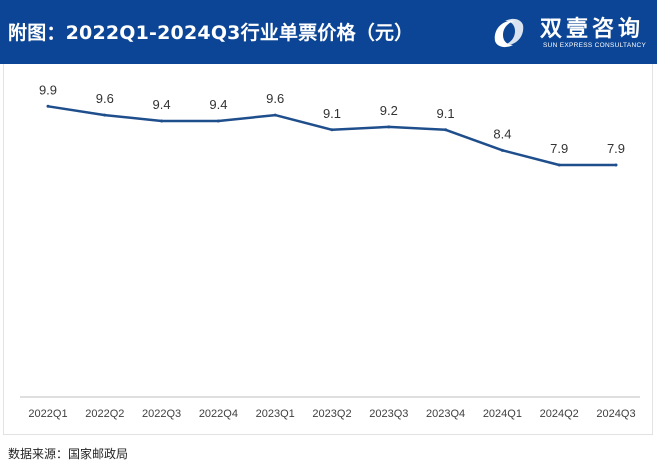 This screenshot has width=657, height=467. What do you see at coordinates (331, 414) in the screenshot?
I see `x-tick-label: 2023Q2` at bounding box center [331, 414].